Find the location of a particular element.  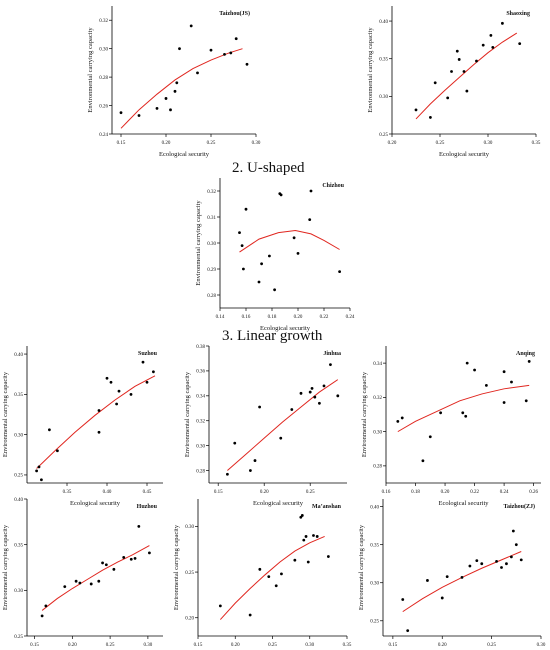

y-tick-label: 0.26 is located at coordinates (103, 106).